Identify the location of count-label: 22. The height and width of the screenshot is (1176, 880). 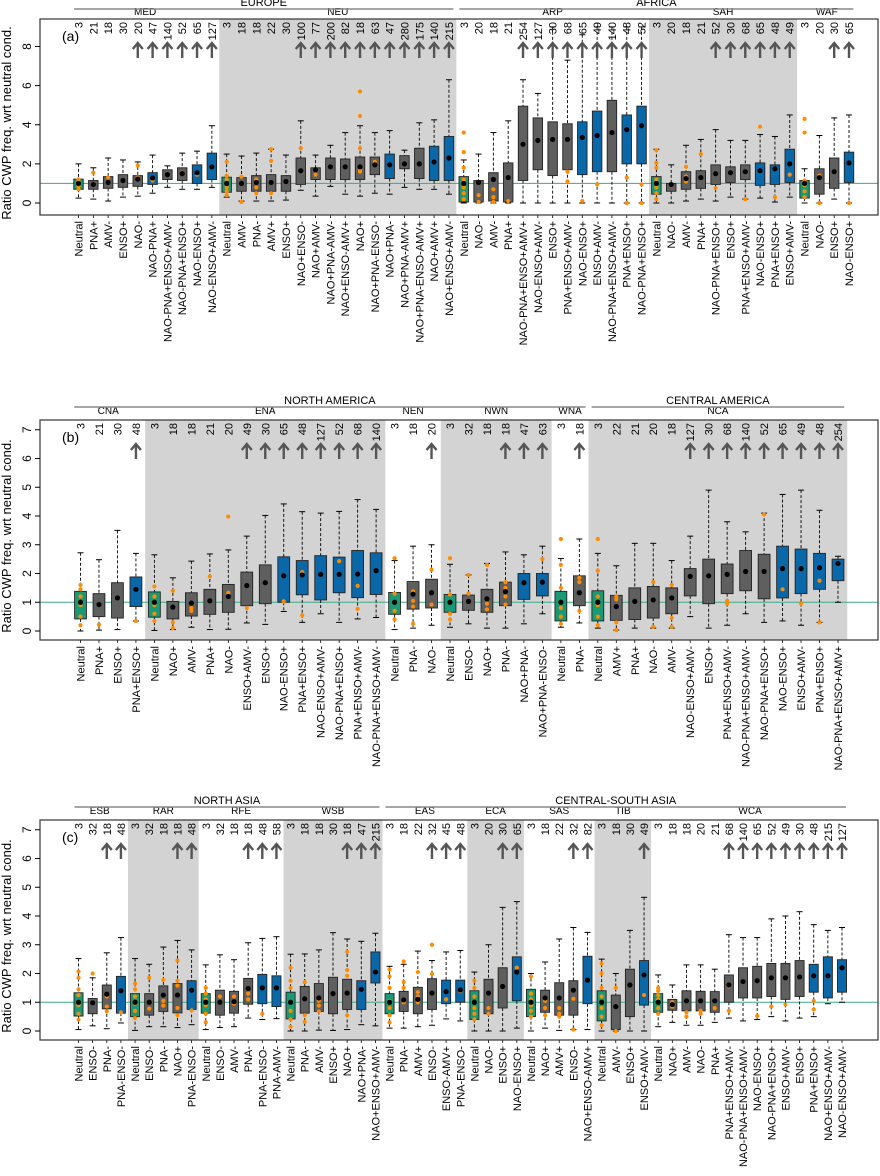
(419, 829).